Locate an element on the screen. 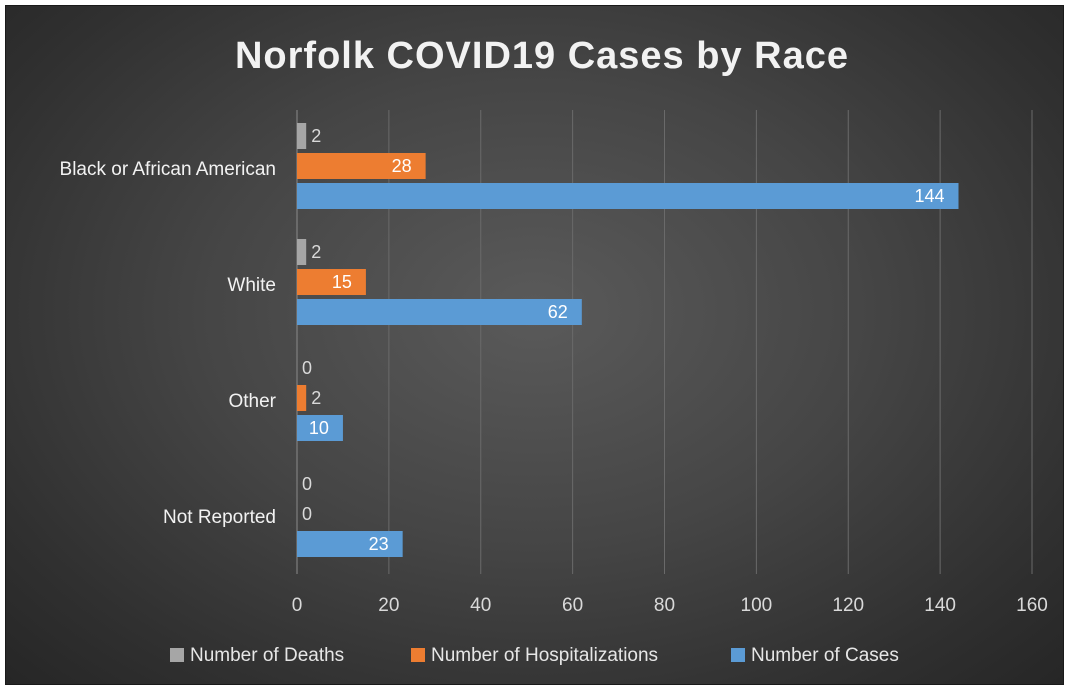 This screenshot has height=690, width=1070. data-label: 144 is located at coordinates (929, 196).